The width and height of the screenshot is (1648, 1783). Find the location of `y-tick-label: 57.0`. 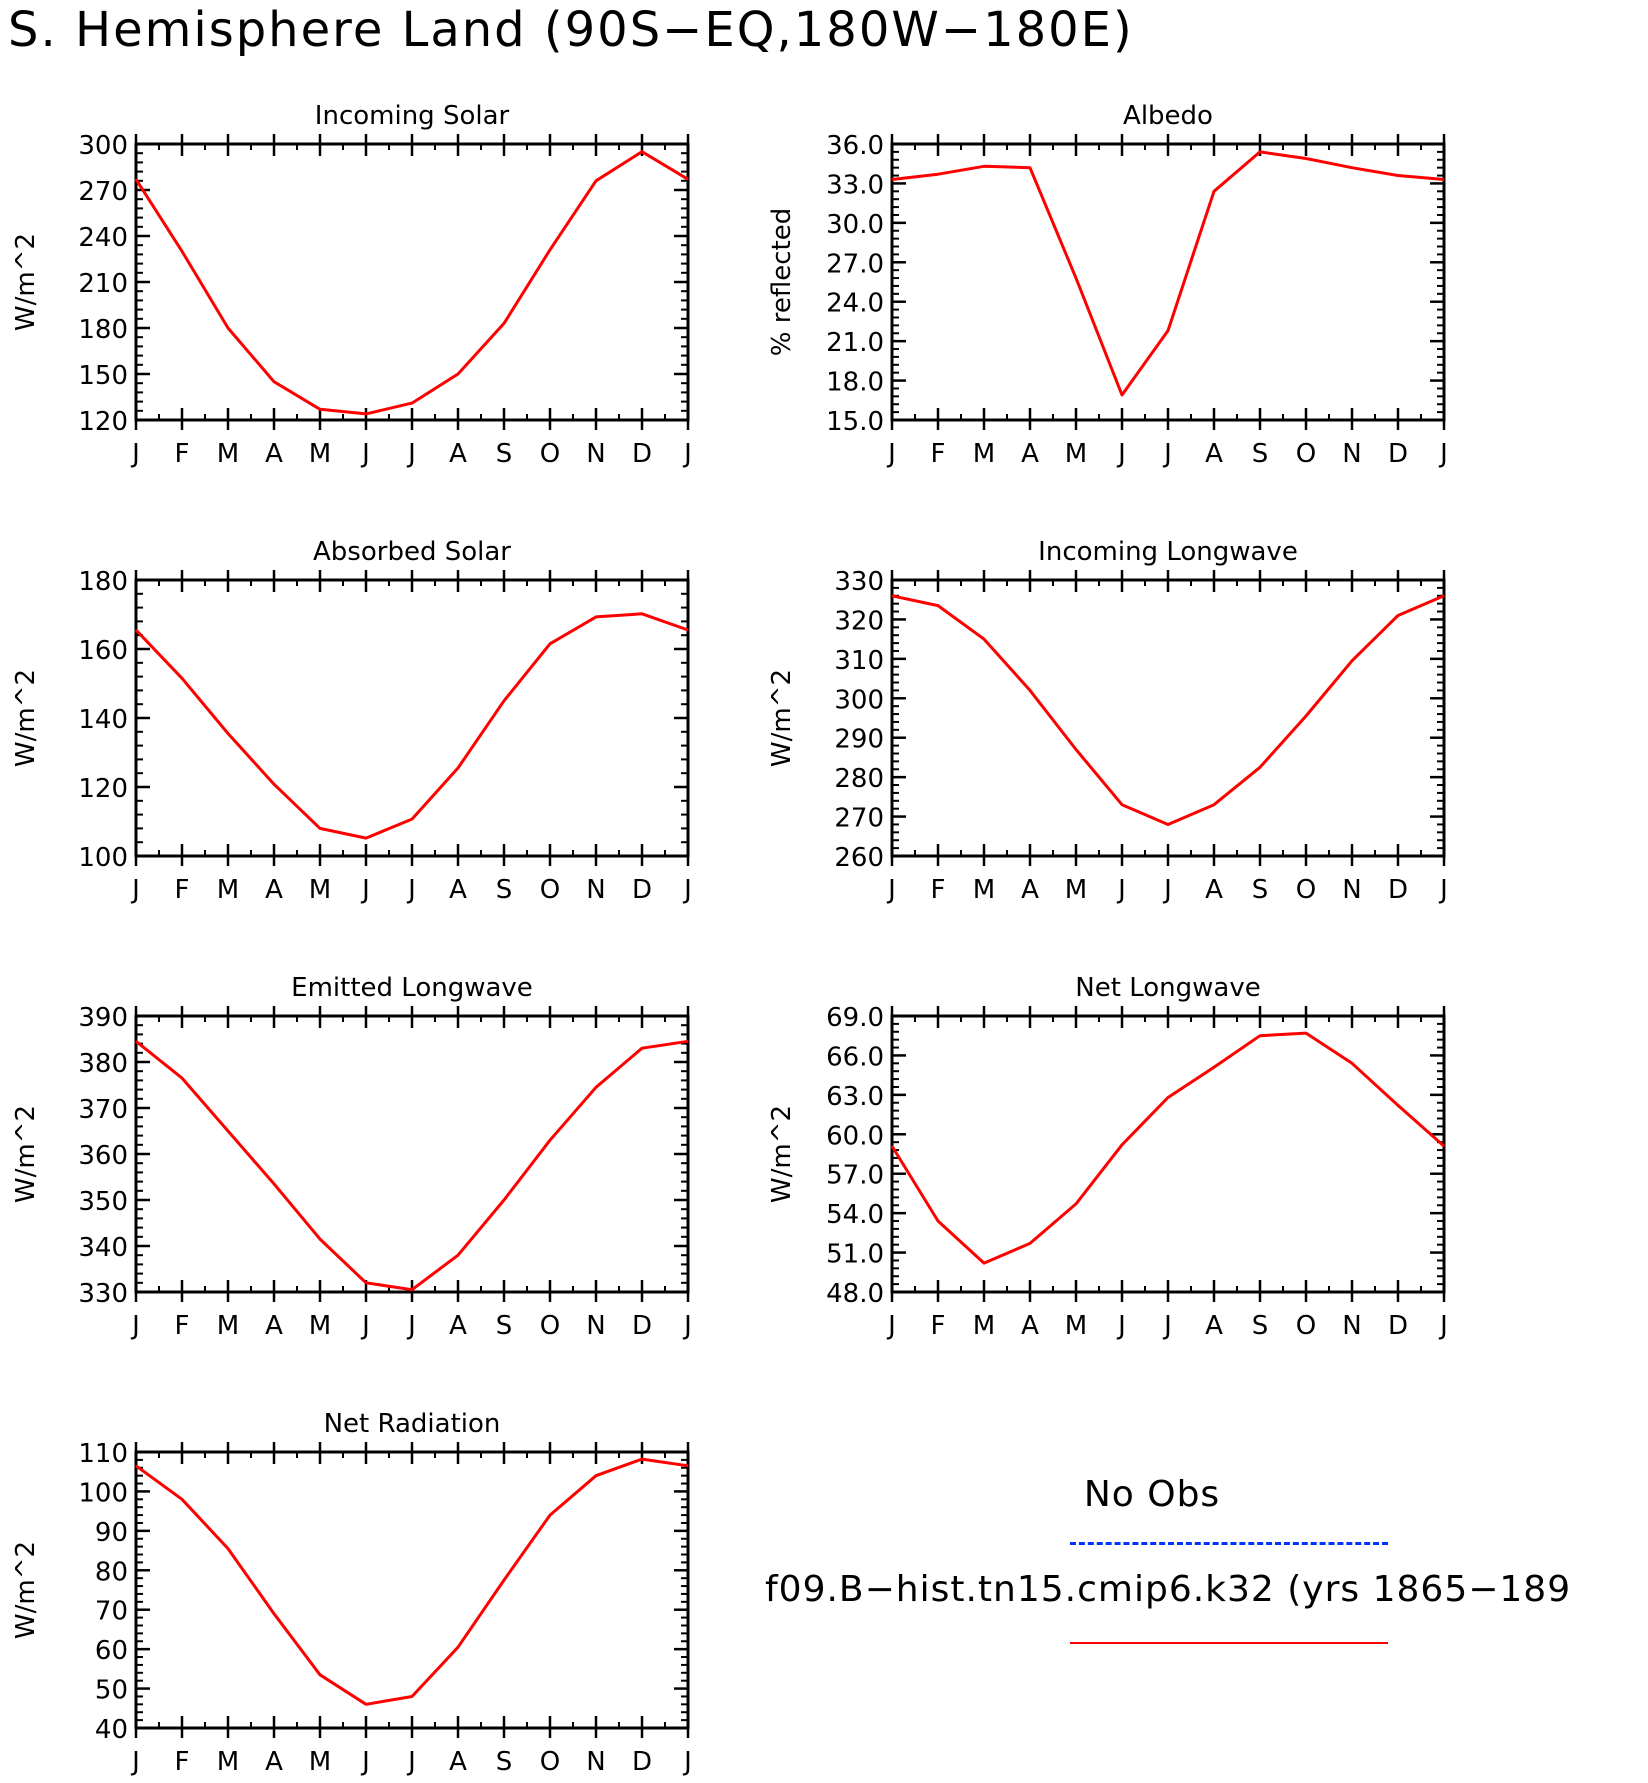

y-tick-label: 57.0 is located at coordinates (855, 1176).